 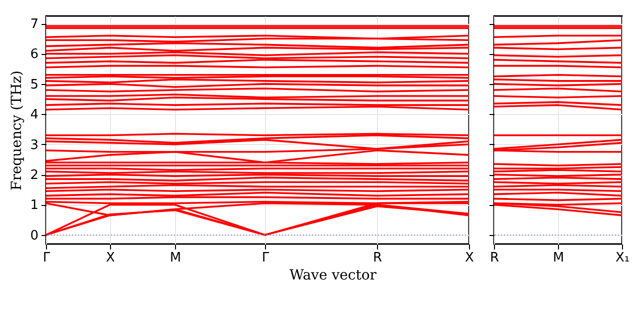 I want to click on y-axis-title: Frequency (THz), so click(x=17, y=130).